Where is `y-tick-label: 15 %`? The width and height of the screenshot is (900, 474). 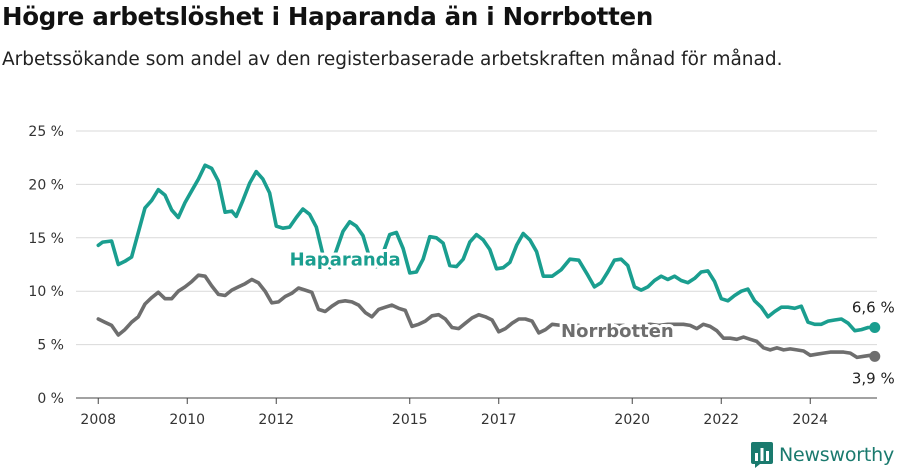 y-tick-label: 15 % is located at coordinates (46, 239).